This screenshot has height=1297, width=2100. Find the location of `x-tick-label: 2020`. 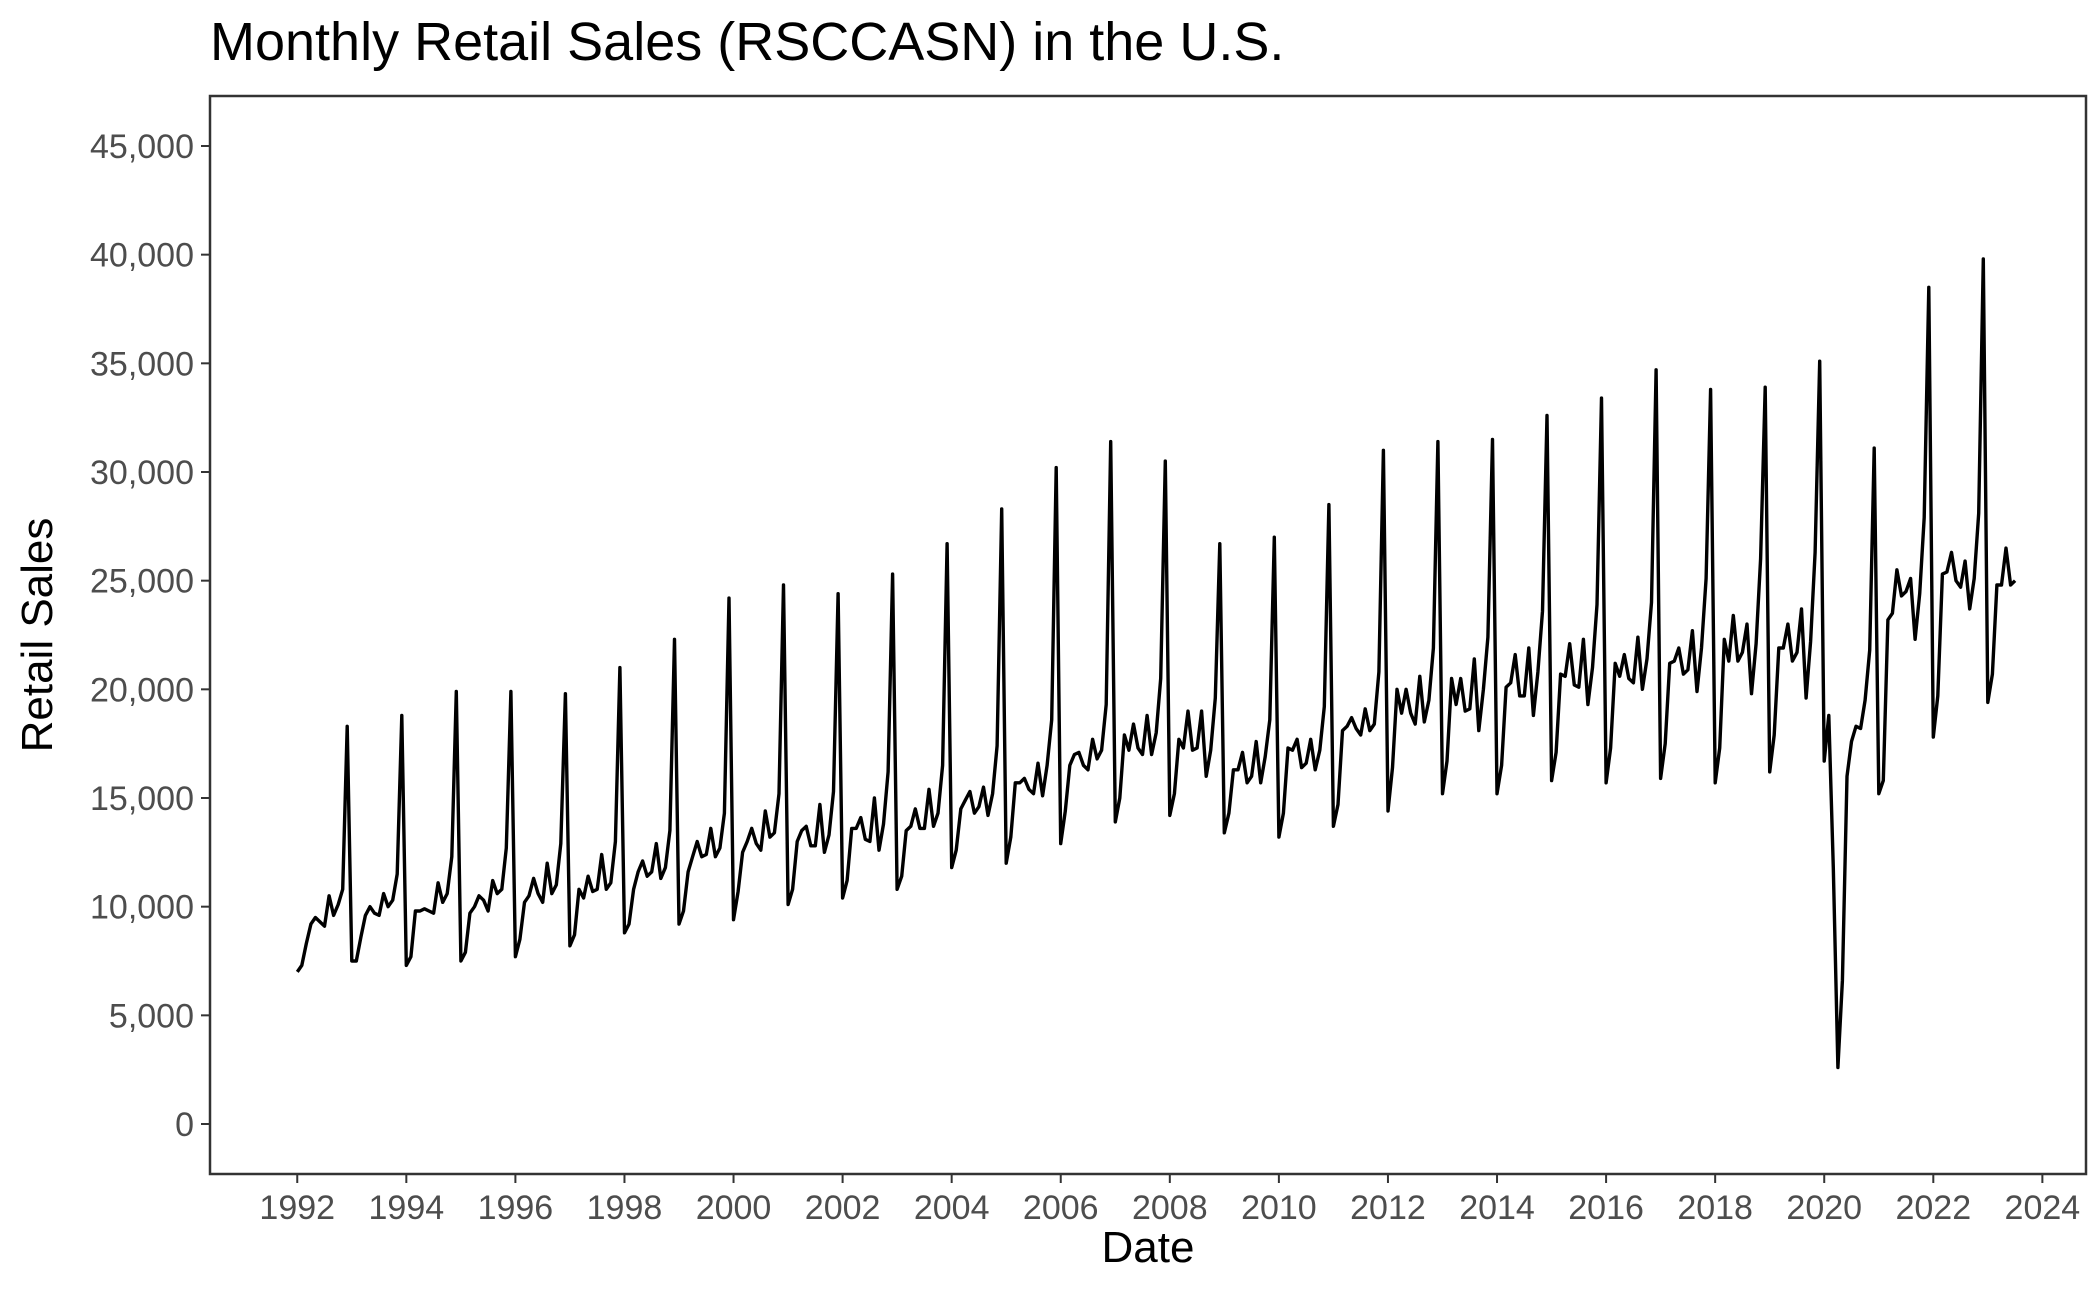

x-tick-label: 2020 is located at coordinates (1824, 1208).